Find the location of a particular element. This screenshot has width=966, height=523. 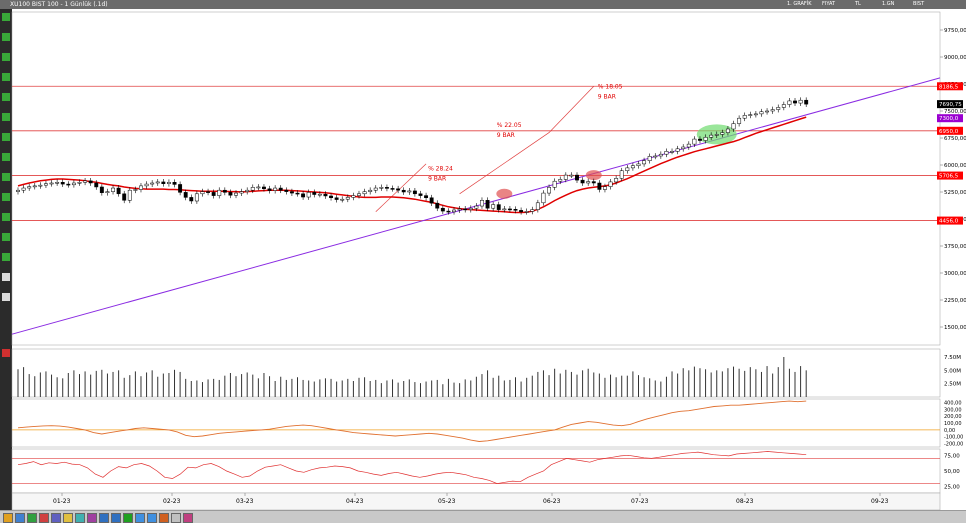

volume-tick-label: 7.50M is located at coordinates (952, 358).